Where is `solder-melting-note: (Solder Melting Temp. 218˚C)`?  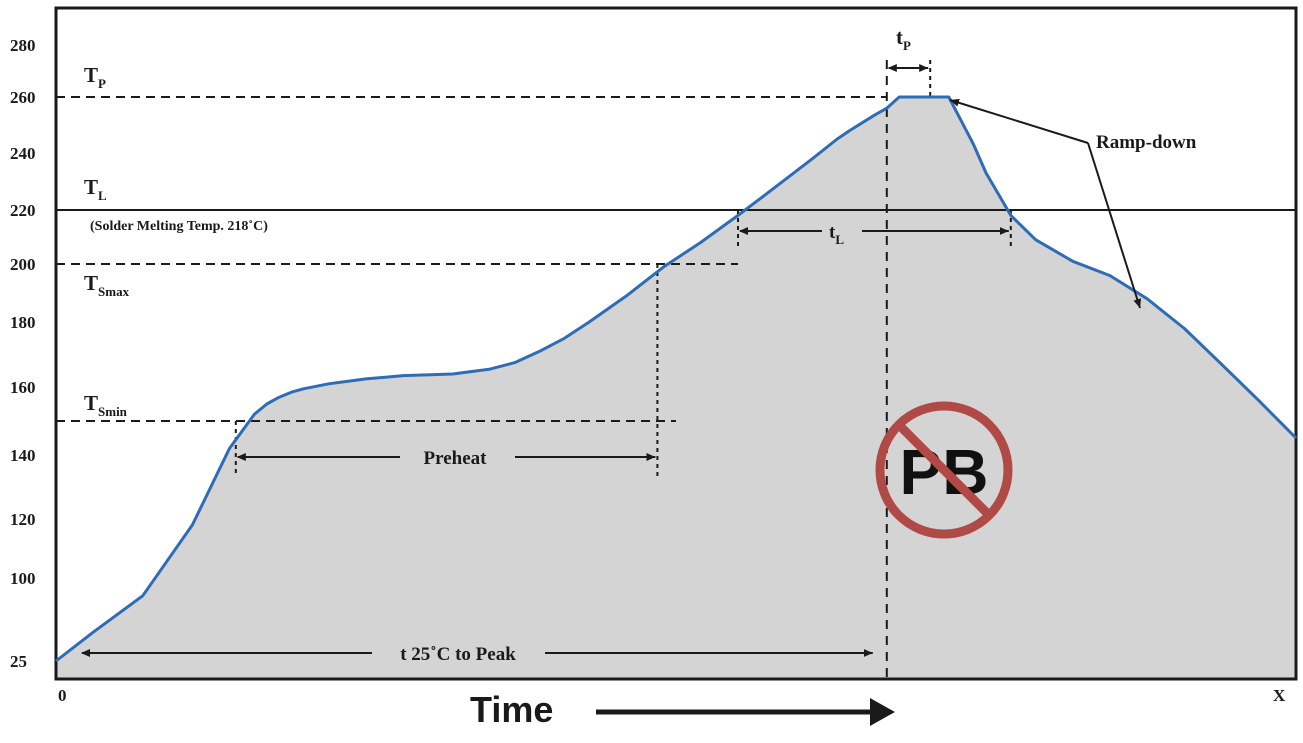 solder-melting-note: (Solder Melting Temp. 218˚C) is located at coordinates (179, 226).